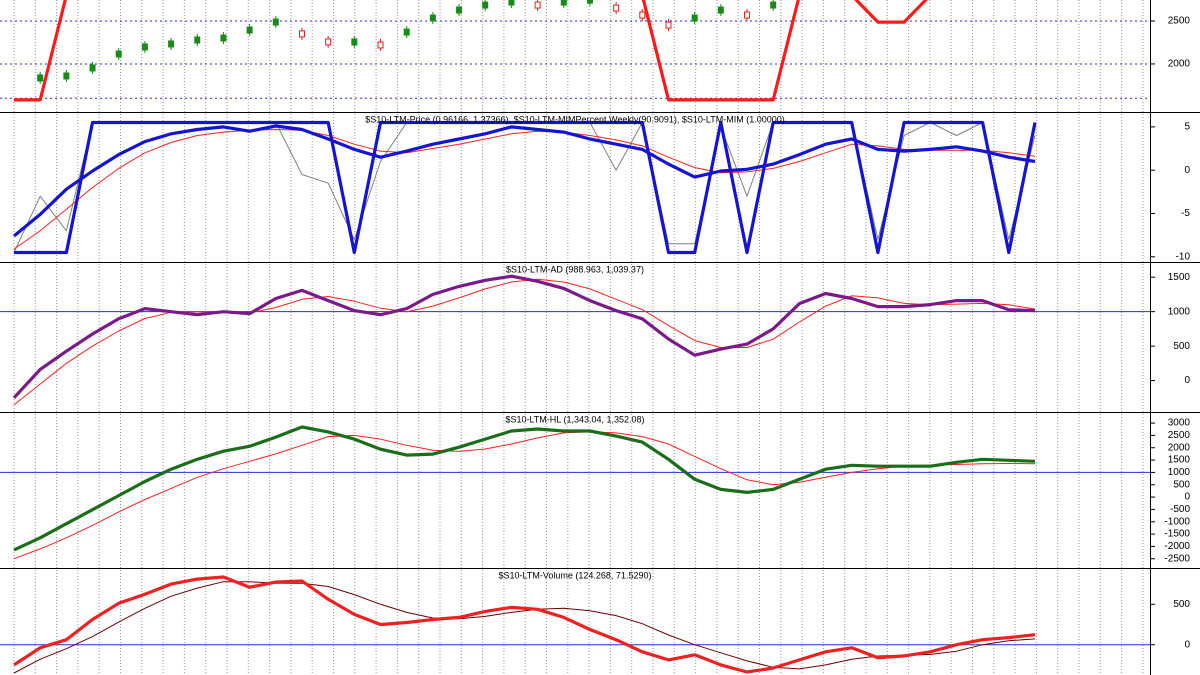  What do you see at coordinates (575, 269) in the screenshot?
I see `panel-title: $S10-LTM-AD (988.963, 1,039.37)` at bounding box center [575, 269].